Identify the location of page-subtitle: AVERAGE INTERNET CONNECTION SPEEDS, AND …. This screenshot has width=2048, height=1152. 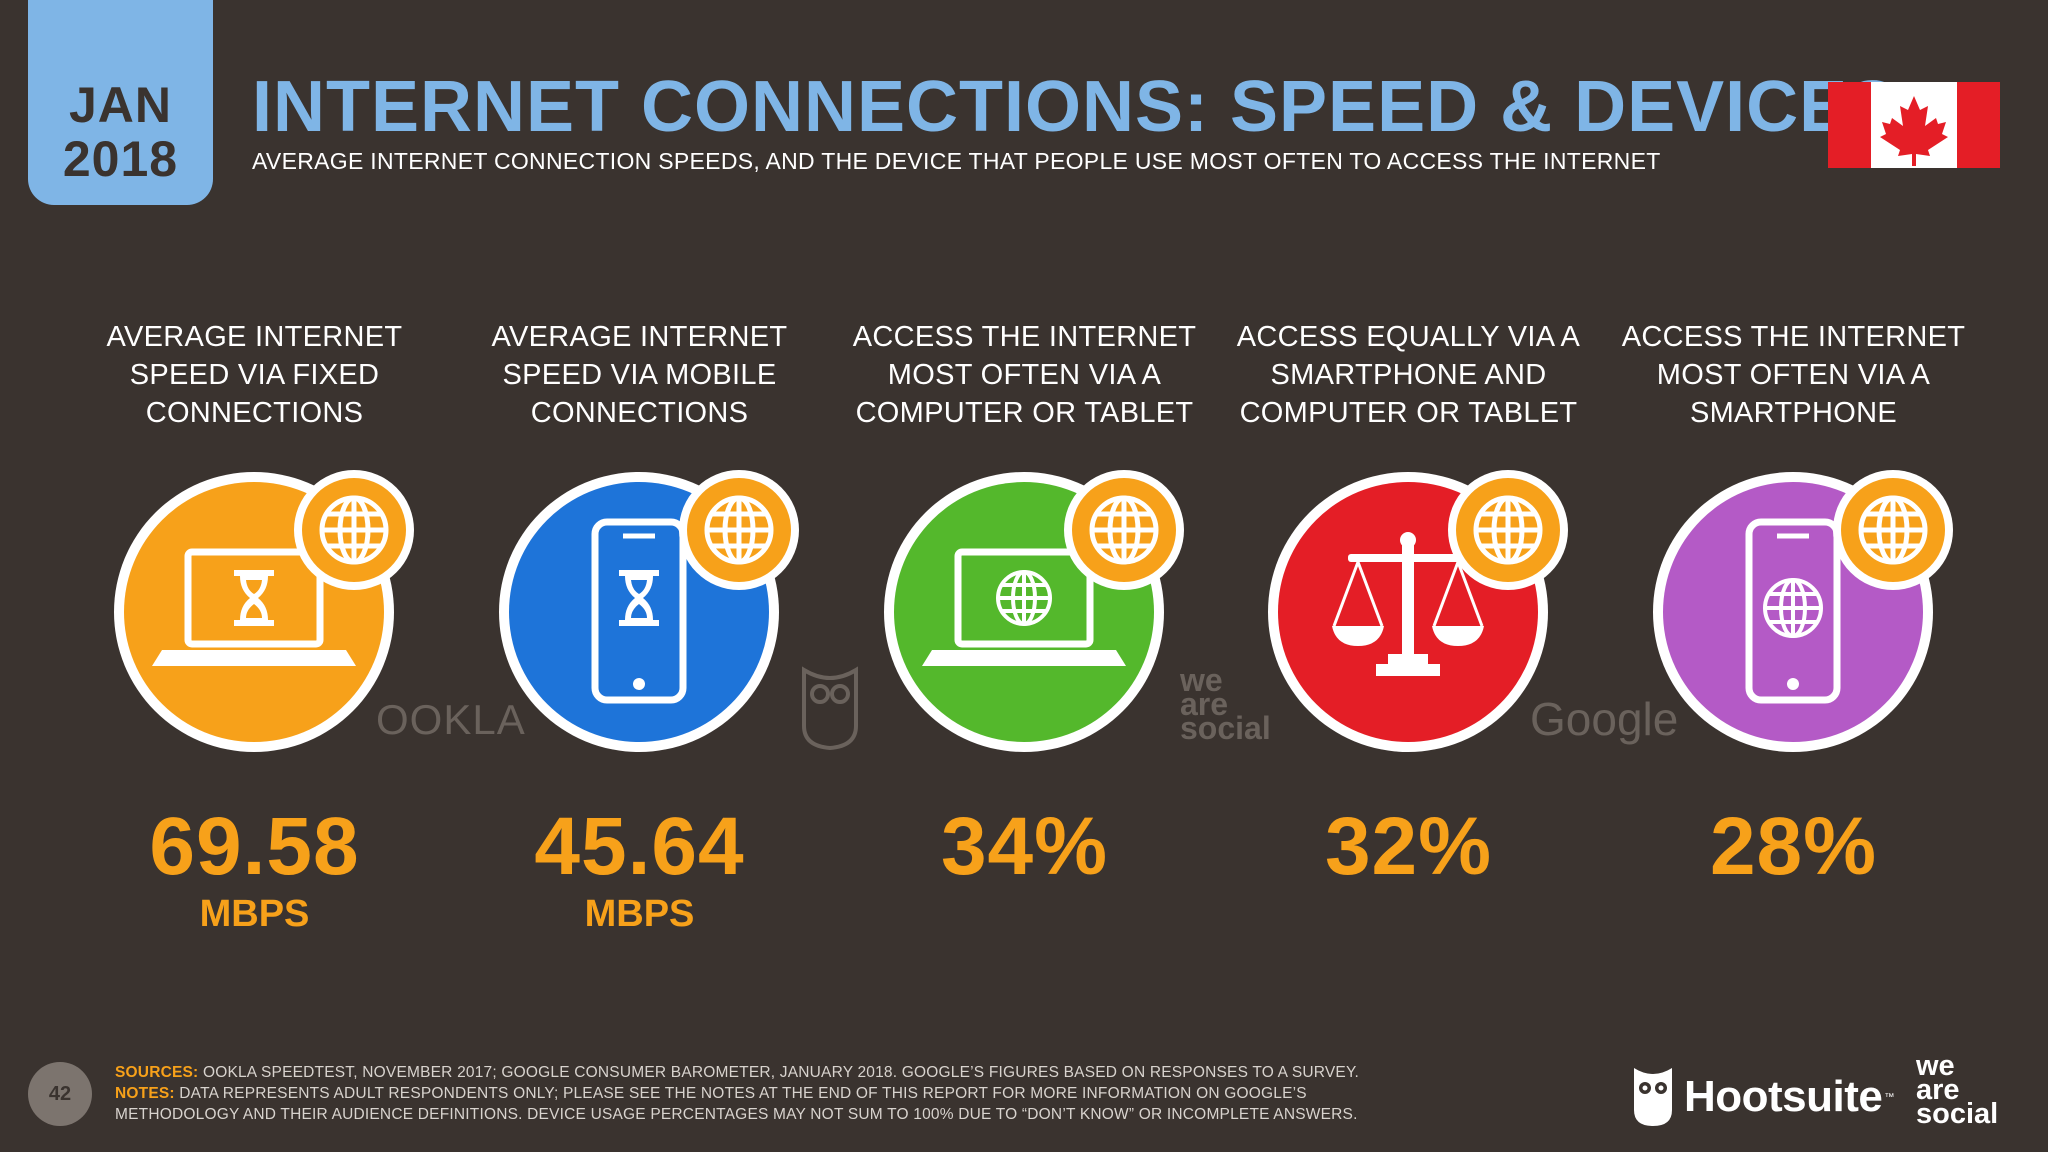
(956, 161).